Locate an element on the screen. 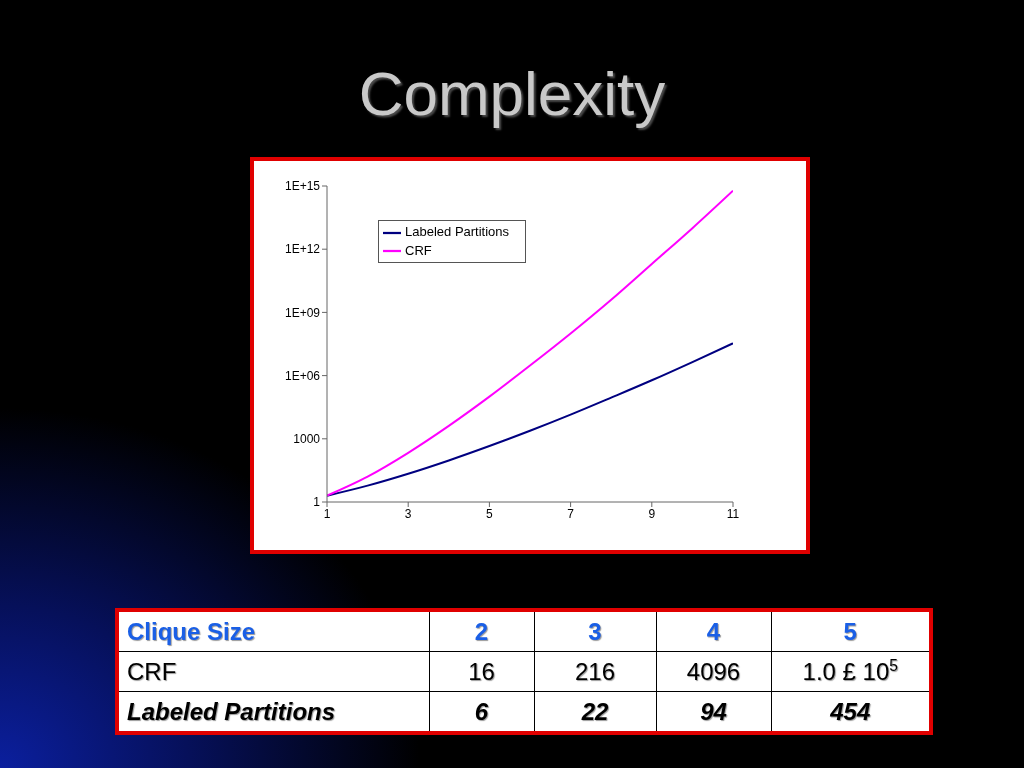 The height and width of the screenshot is (768, 1024). x-tick-label: 9 is located at coordinates (652, 513).